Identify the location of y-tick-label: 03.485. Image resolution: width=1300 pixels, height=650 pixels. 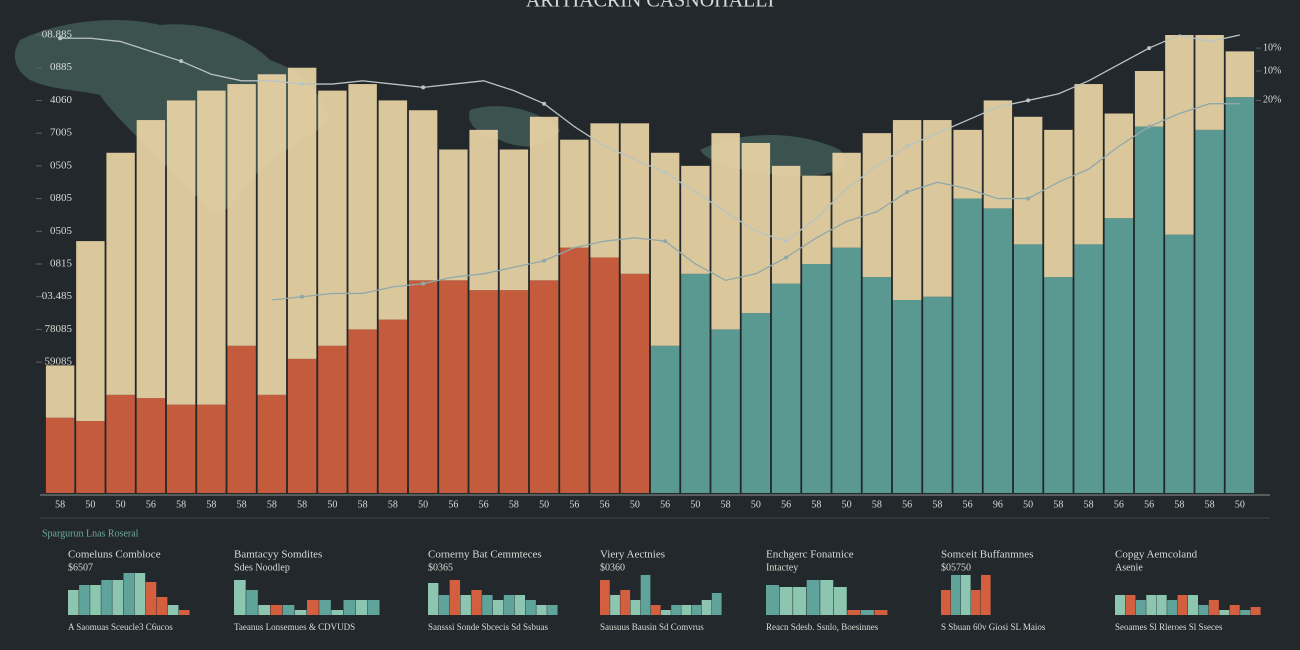
(57, 296).